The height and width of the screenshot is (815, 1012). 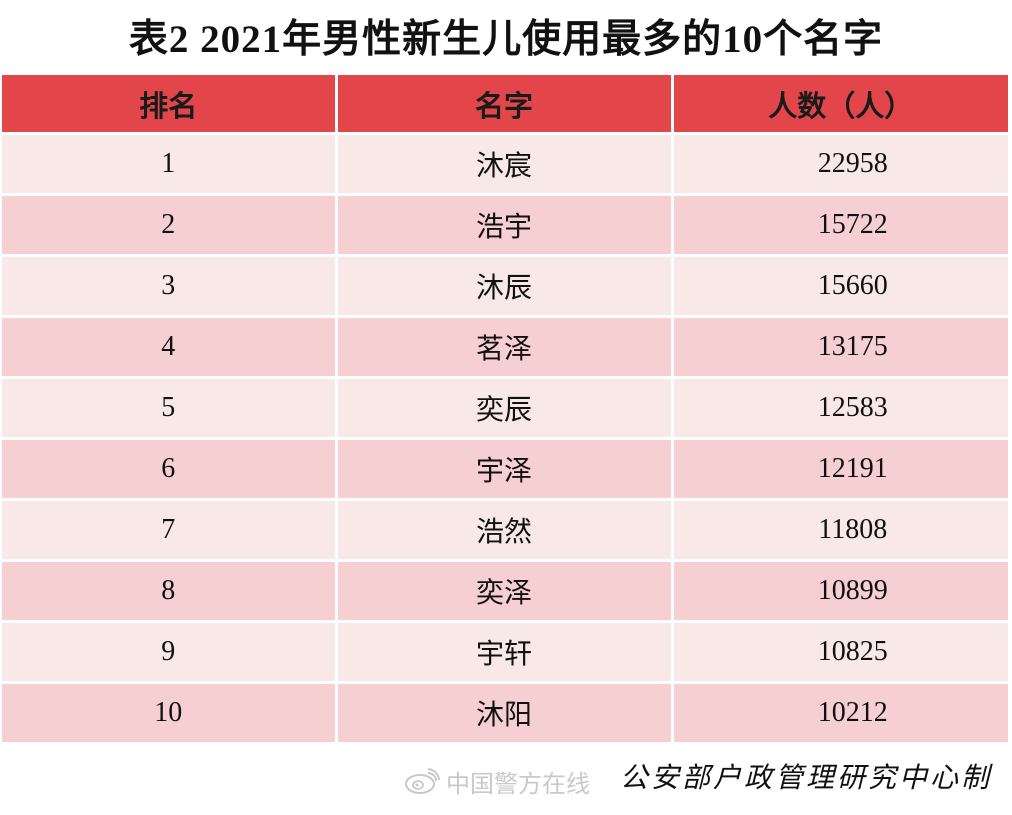 I want to click on rank-cell: 4, so click(x=170, y=347).